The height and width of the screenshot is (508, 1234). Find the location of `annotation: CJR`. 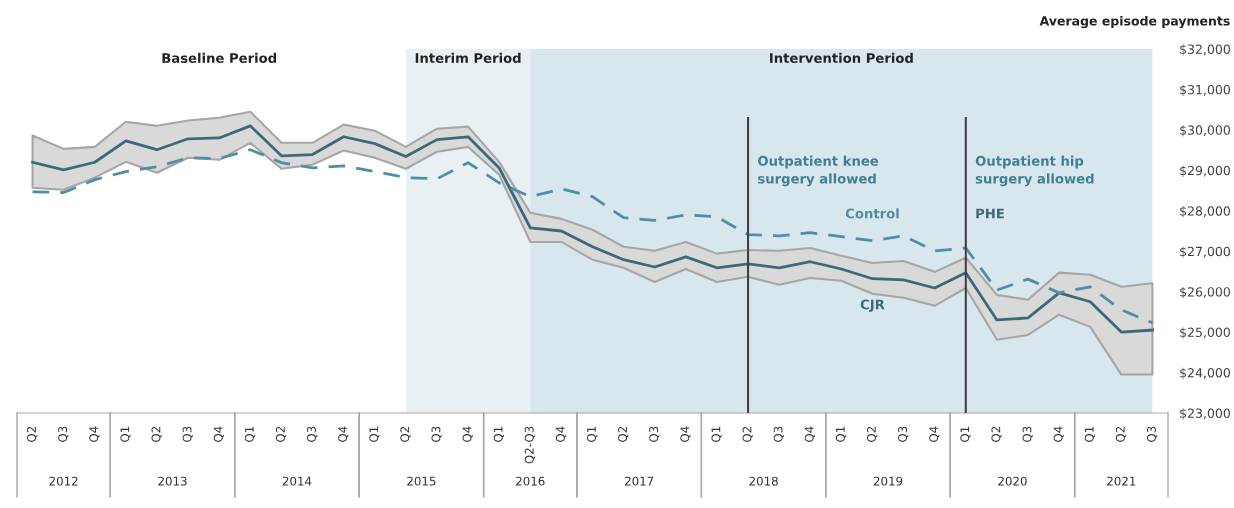

annotation: CJR is located at coordinates (872, 305).